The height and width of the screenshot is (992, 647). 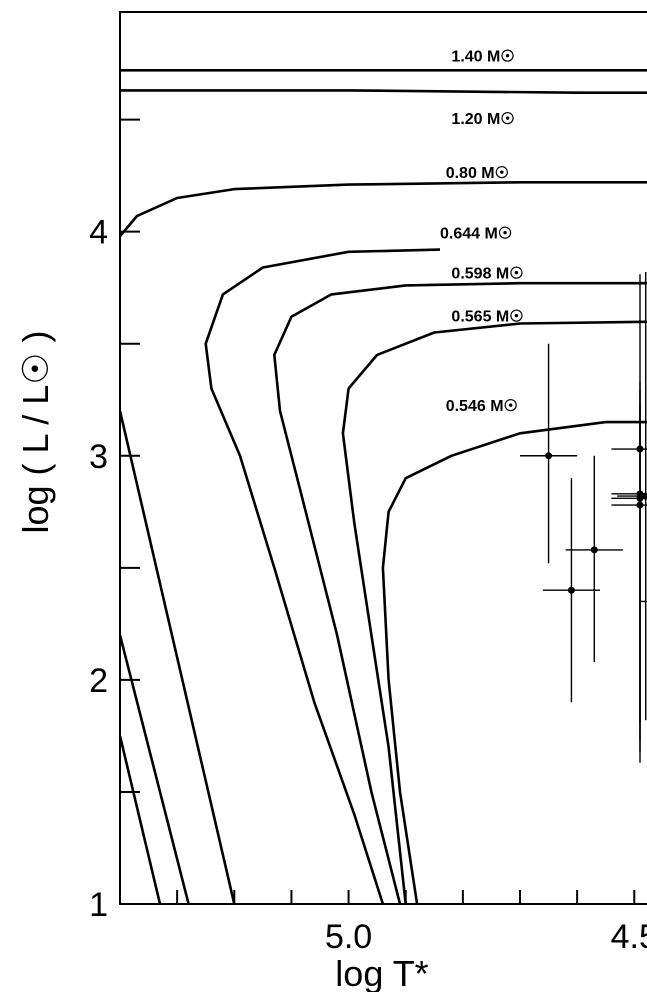 What do you see at coordinates (348, 937) in the screenshot?
I see `x-tick-label: 5.0` at bounding box center [348, 937].